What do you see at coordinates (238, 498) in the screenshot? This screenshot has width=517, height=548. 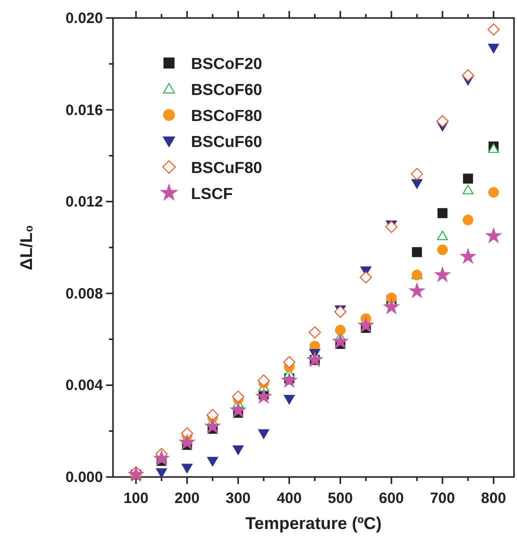 I see `x-tick-label: 300` at bounding box center [238, 498].